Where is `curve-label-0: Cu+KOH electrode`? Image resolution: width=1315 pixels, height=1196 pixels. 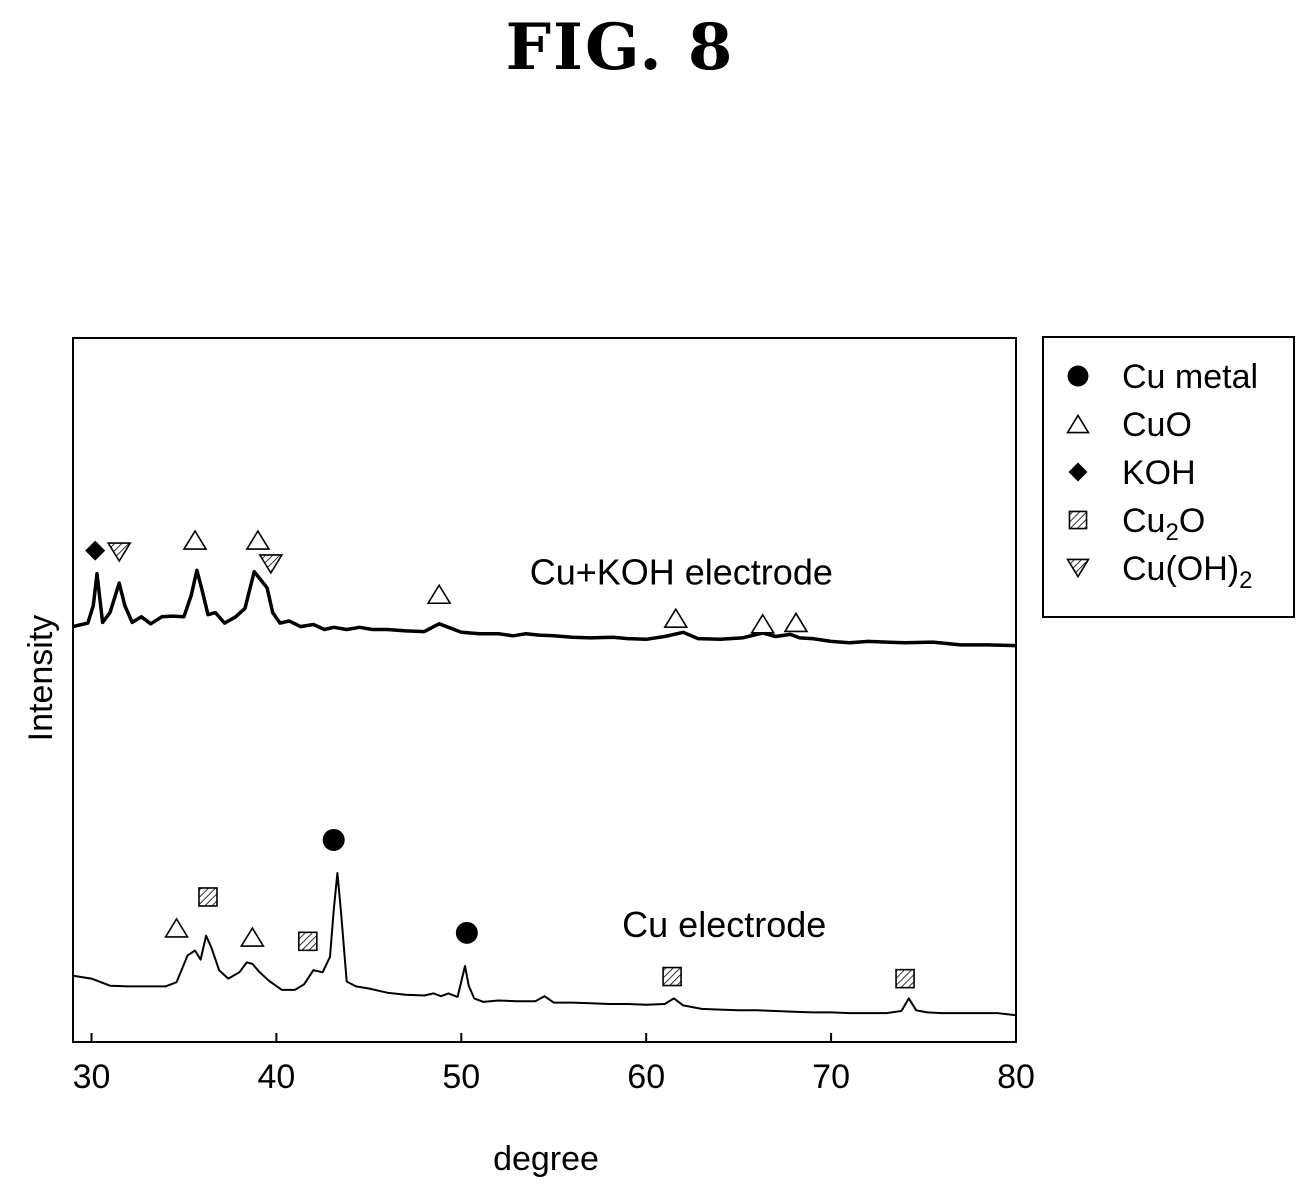
curve-label-0: Cu+KOH electrode is located at coordinates (681, 571).